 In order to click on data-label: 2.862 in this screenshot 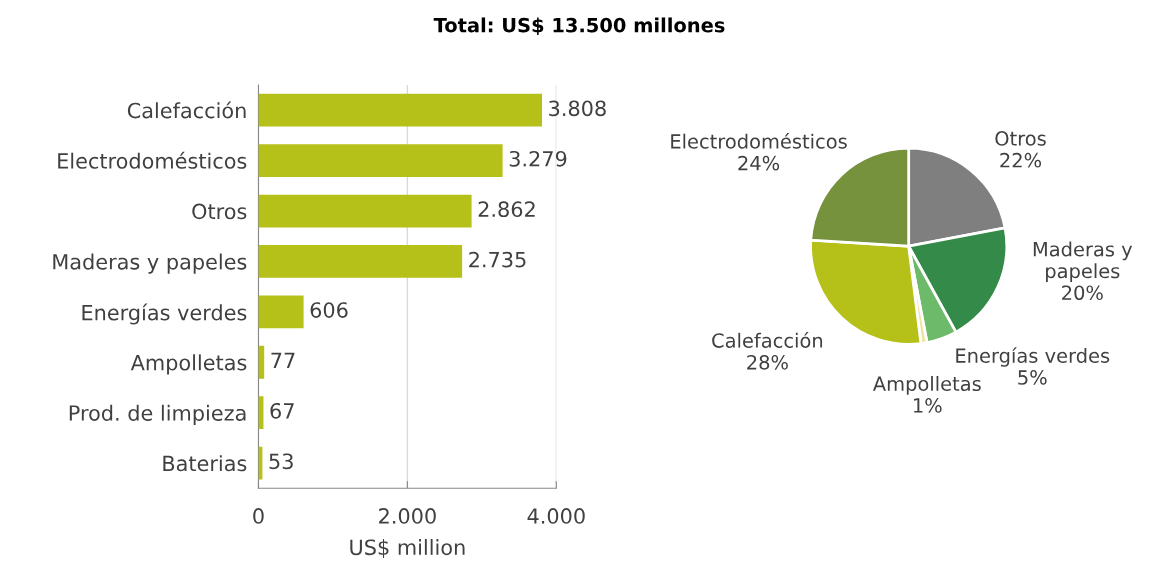, I will do `click(506, 209)`.